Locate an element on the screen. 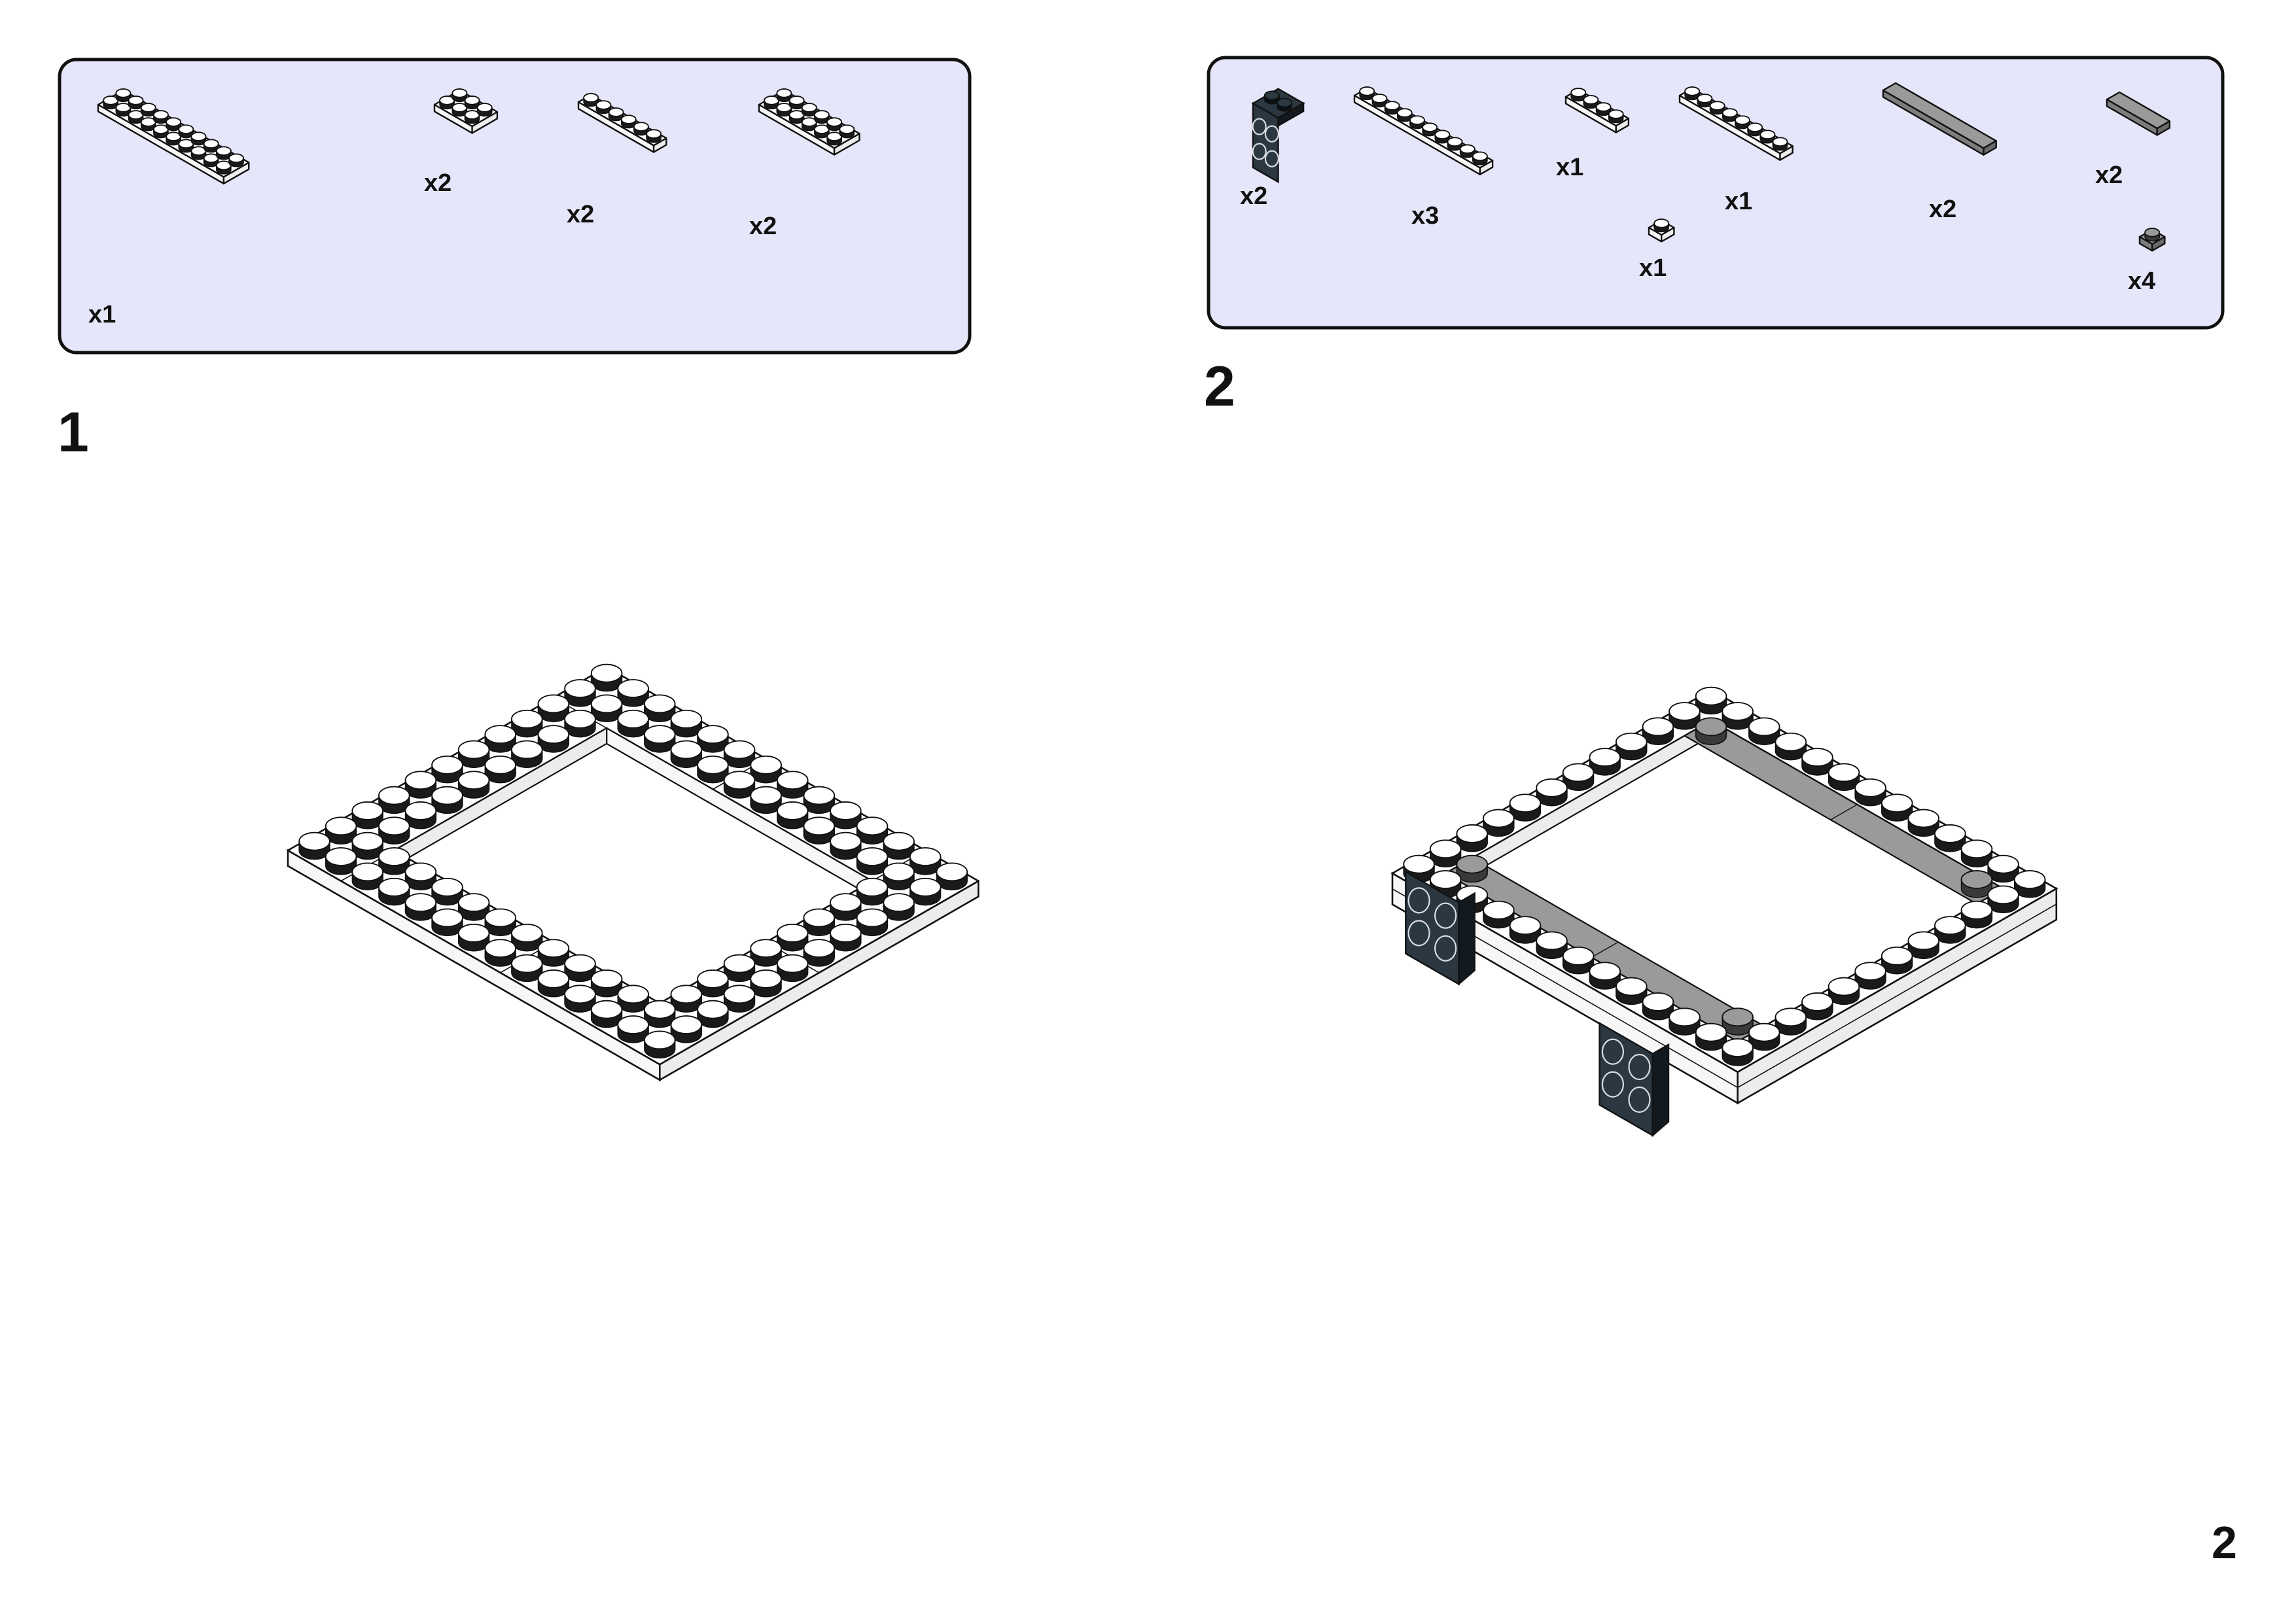 The height and width of the screenshot is (1623, 2296). layer-line is located at coordinates (1725, 989).